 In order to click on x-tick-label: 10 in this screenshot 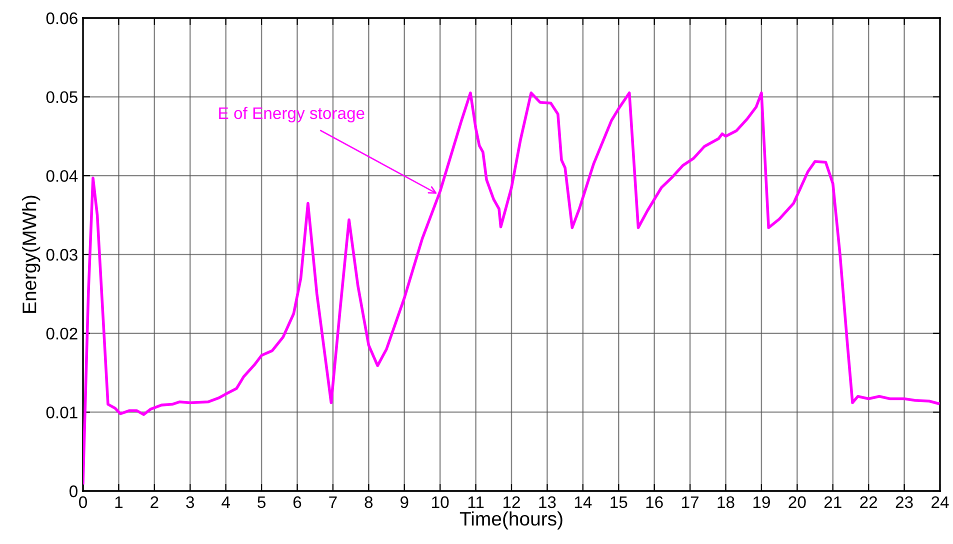, I will do `click(440, 502)`.